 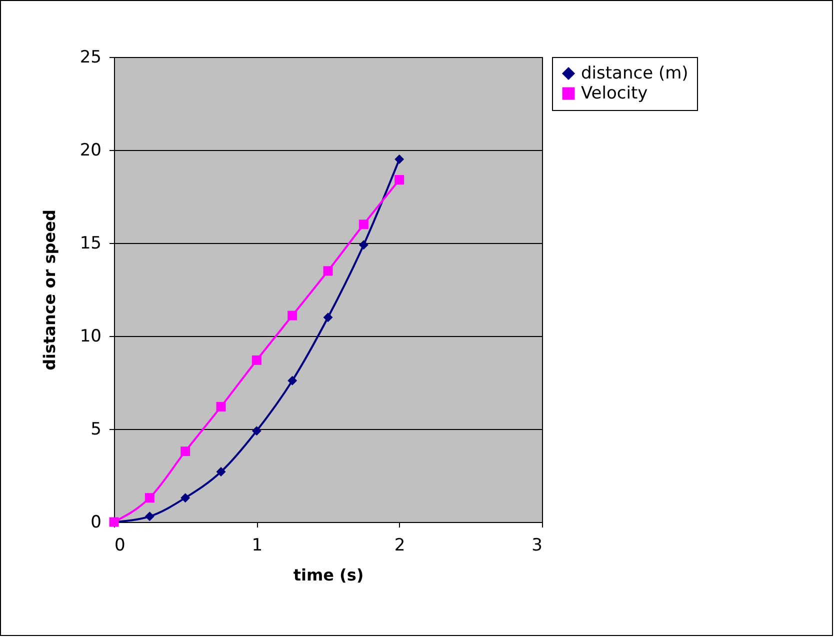 I want to click on y-tick-label: 0, so click(x=96, y=522).